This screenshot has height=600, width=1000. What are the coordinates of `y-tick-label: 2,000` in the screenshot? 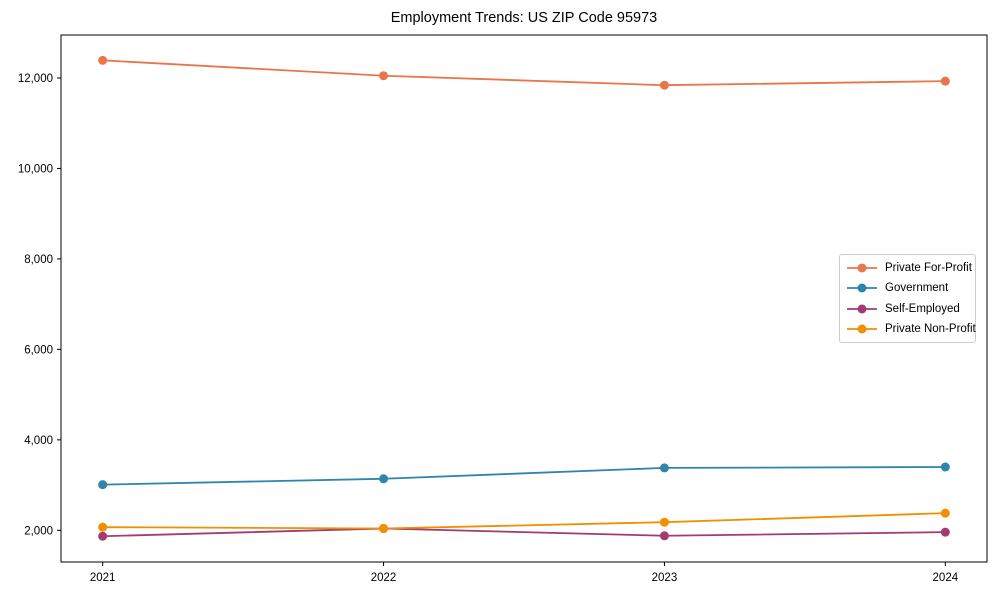 It's located at (38, 531).